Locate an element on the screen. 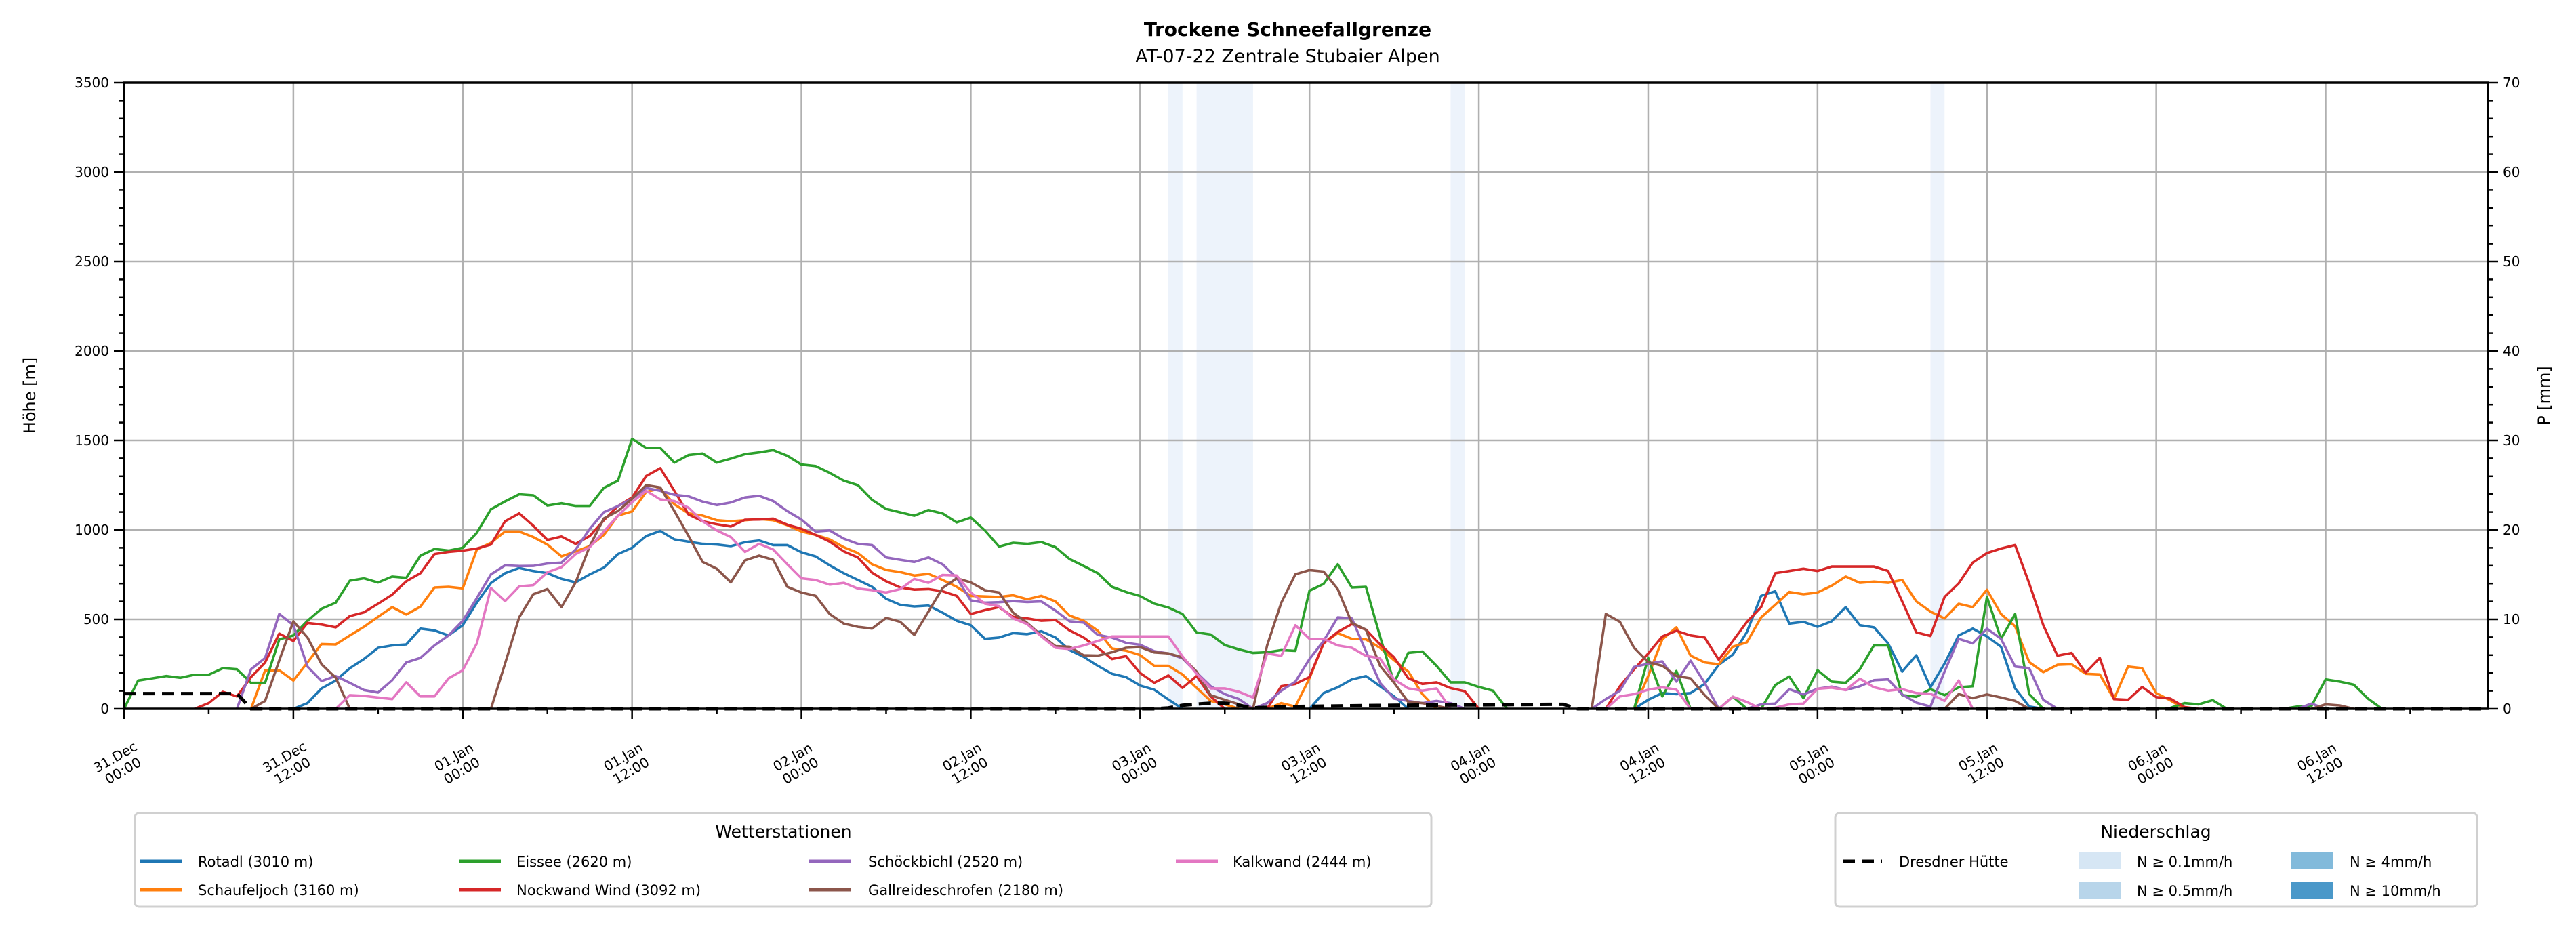  y-tick-label: 2000 is located at coordinates (92, 351).